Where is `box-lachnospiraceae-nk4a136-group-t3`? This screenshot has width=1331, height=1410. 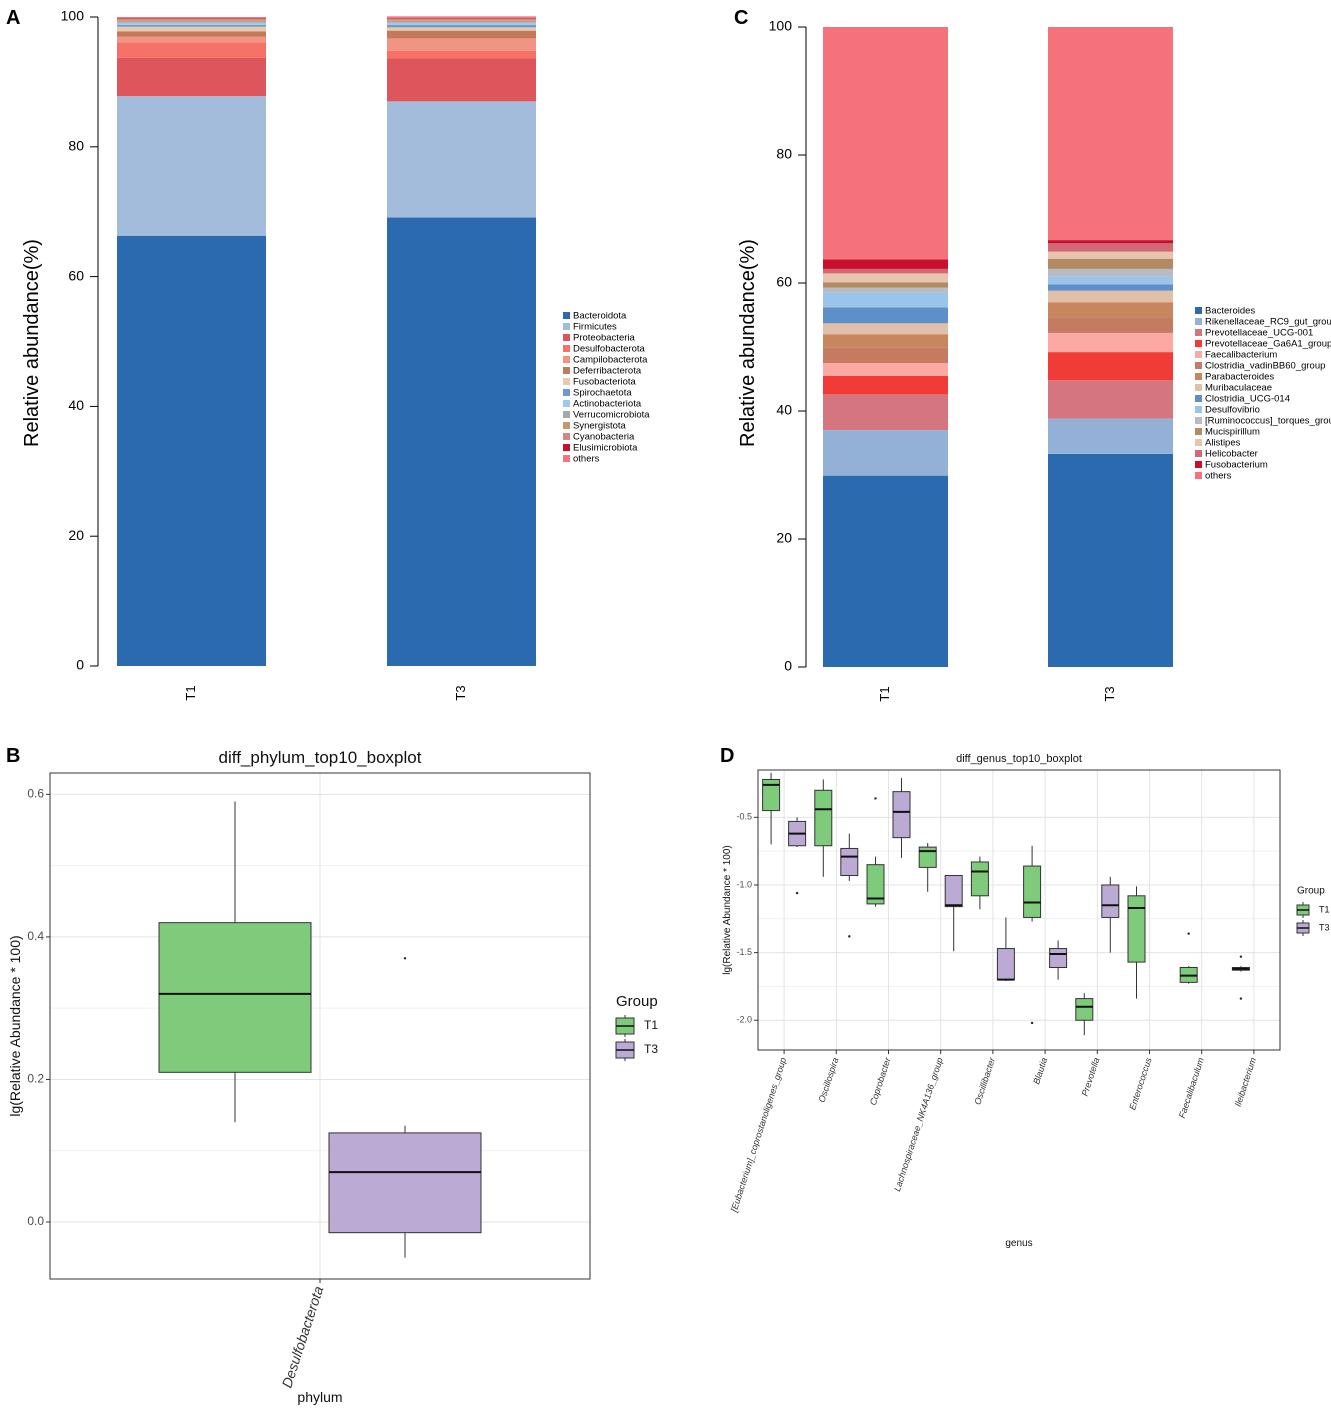
box-lachnospiraceae-nk4a136-group-t3 is located at coordinates (953, 891).